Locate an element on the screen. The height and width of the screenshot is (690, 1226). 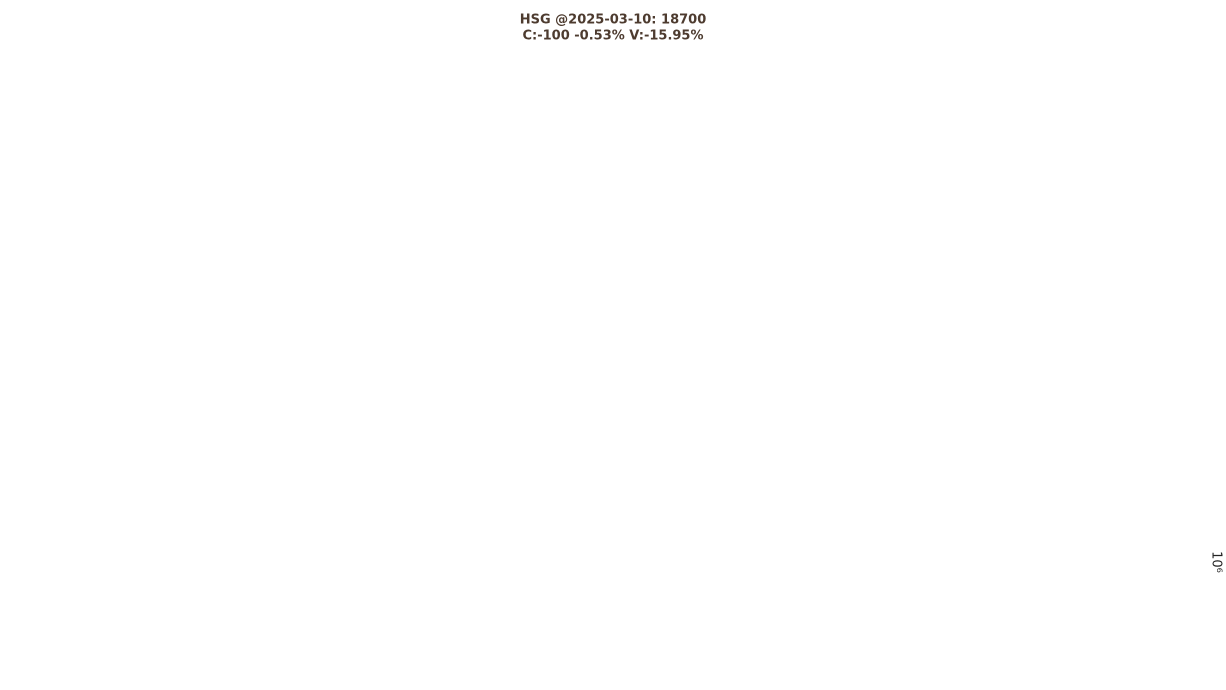
chart-title: HSG @2025-03-10: 18700 is located at coordinates (613, 20).